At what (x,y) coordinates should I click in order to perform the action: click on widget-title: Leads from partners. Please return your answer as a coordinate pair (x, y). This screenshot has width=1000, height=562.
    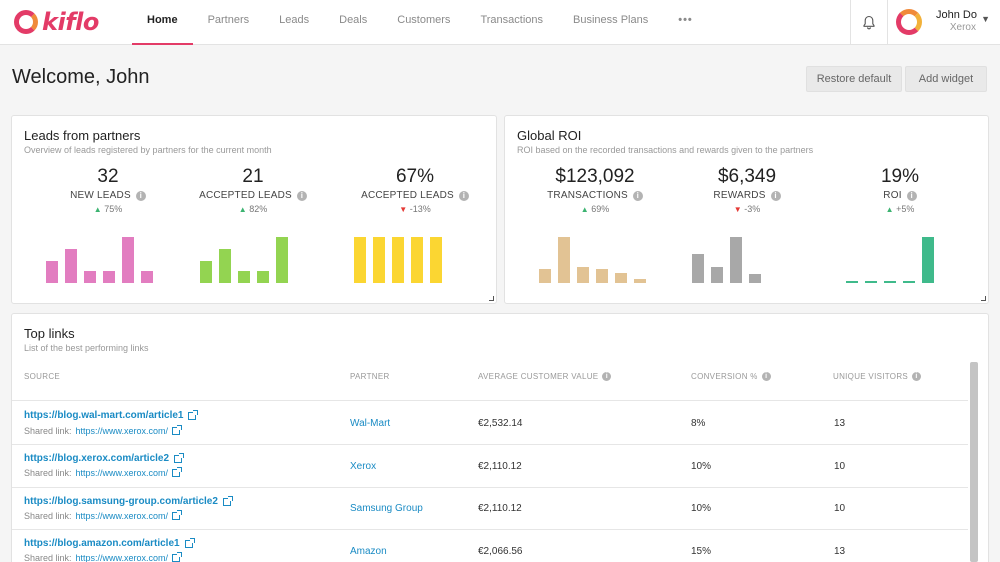
    Looking at the image, I should click on (82, 135).